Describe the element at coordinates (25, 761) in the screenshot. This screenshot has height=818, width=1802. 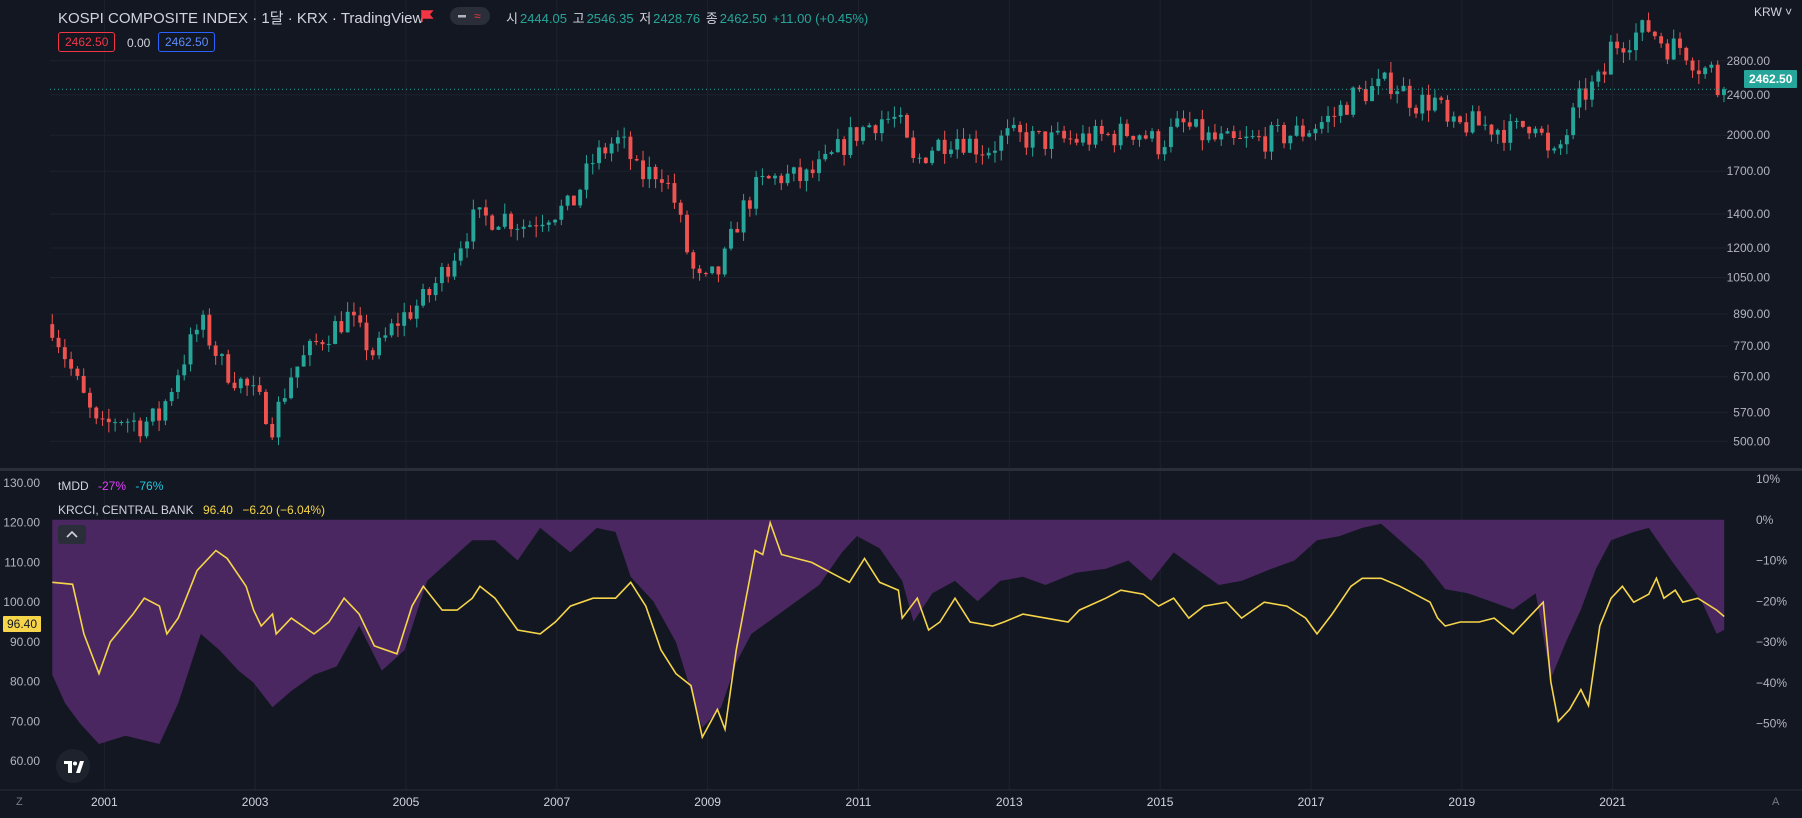
I see `cci-tick-label: 60.00` at that location.